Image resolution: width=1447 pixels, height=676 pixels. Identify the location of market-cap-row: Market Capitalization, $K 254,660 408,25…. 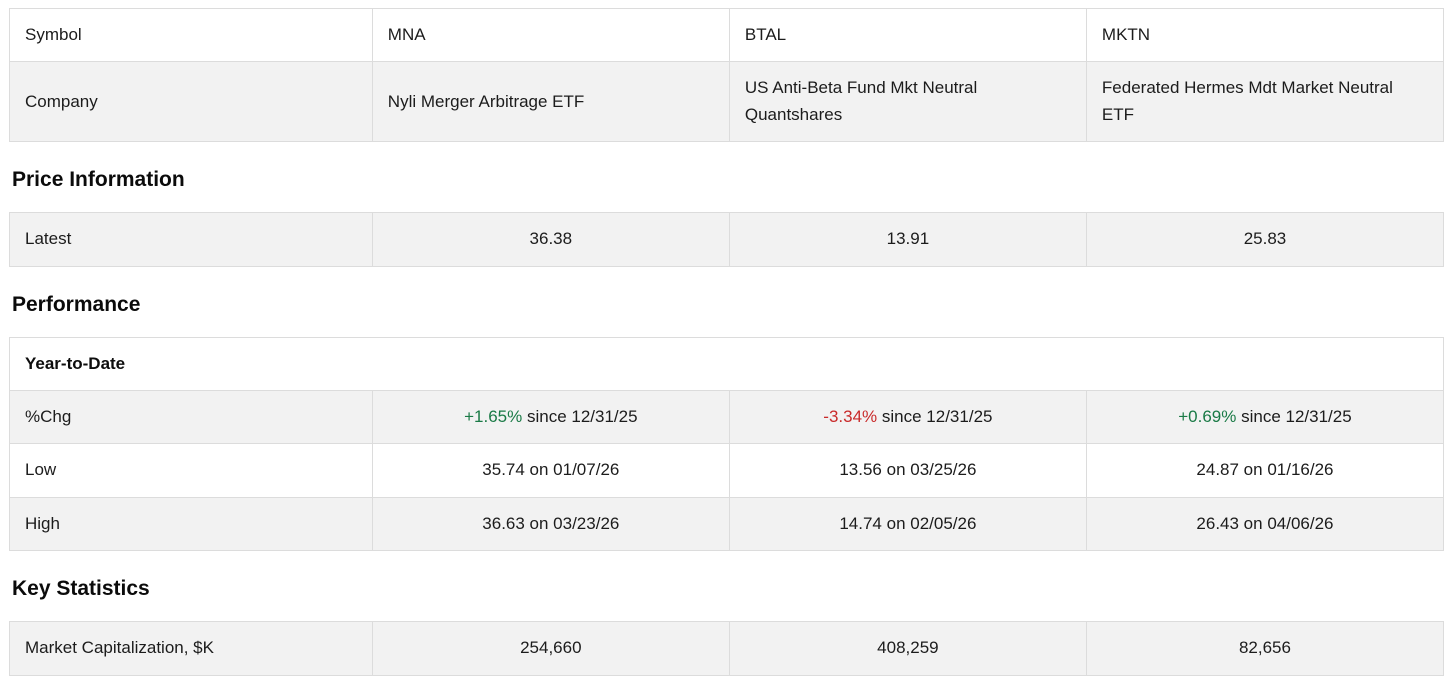
(727, 648).